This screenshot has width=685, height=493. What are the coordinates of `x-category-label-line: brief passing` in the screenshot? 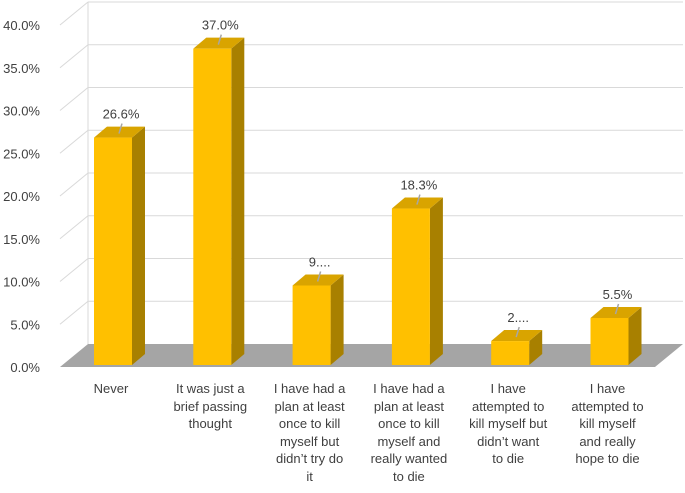 It's located at (210, 406).